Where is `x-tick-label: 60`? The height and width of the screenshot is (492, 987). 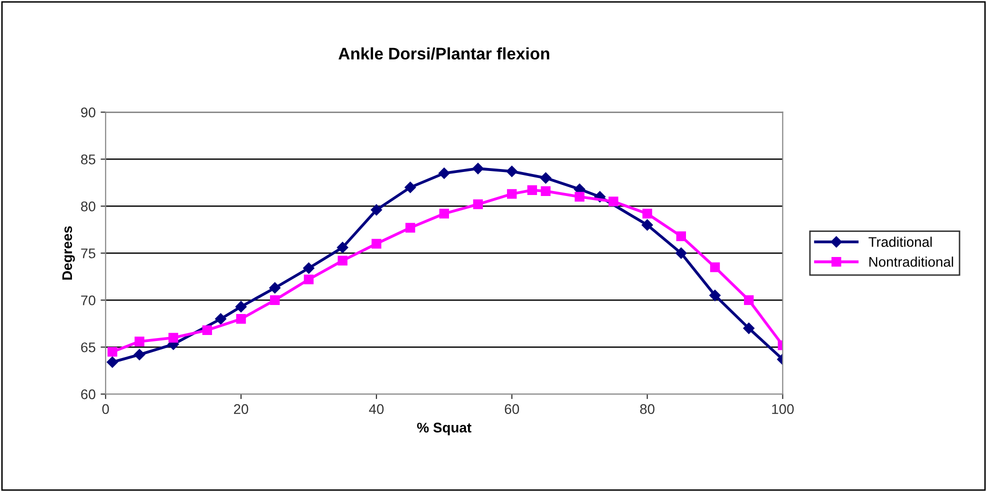 x-tick-label: 60 is located at coordinates (512, 409).